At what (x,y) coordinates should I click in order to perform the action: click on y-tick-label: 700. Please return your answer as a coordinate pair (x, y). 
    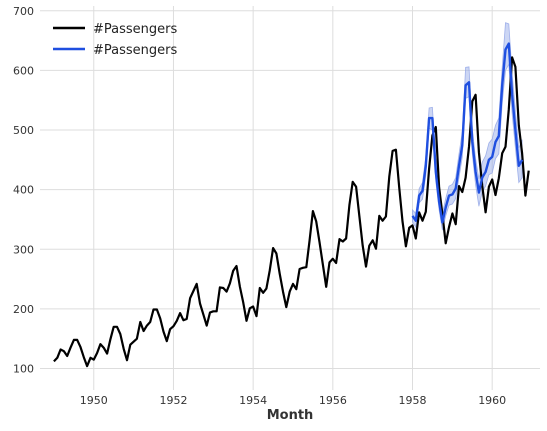
    Looking at the image, I should click on (23, 11).